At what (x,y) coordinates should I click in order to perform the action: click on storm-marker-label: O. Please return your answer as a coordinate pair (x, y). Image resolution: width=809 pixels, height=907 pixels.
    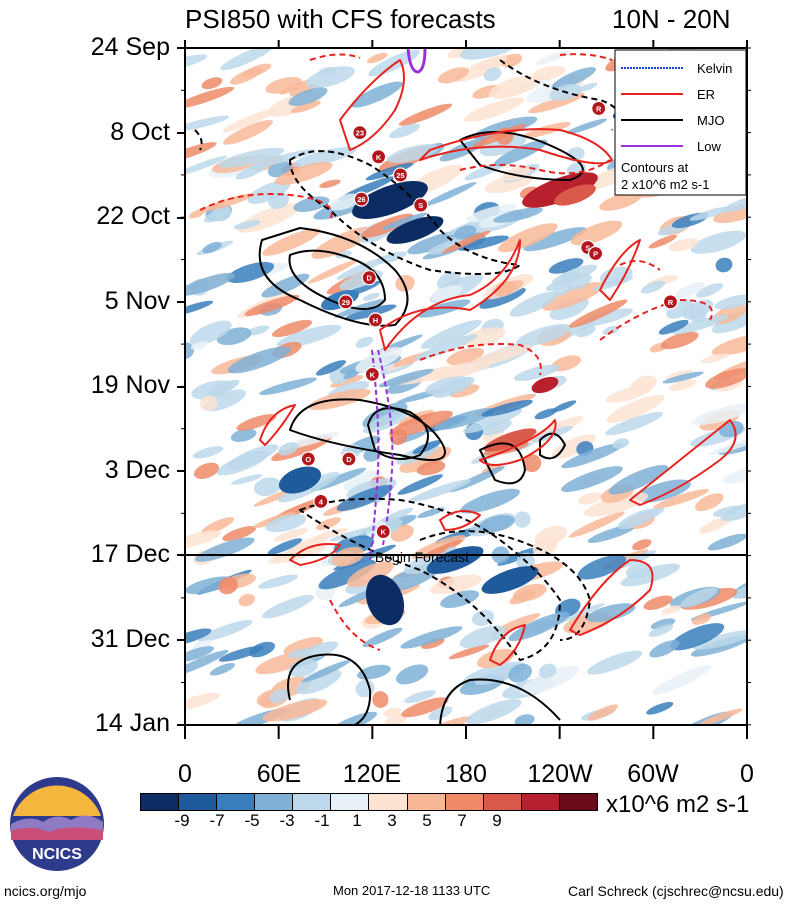
    Looking at the image, I should click on (308, 459).